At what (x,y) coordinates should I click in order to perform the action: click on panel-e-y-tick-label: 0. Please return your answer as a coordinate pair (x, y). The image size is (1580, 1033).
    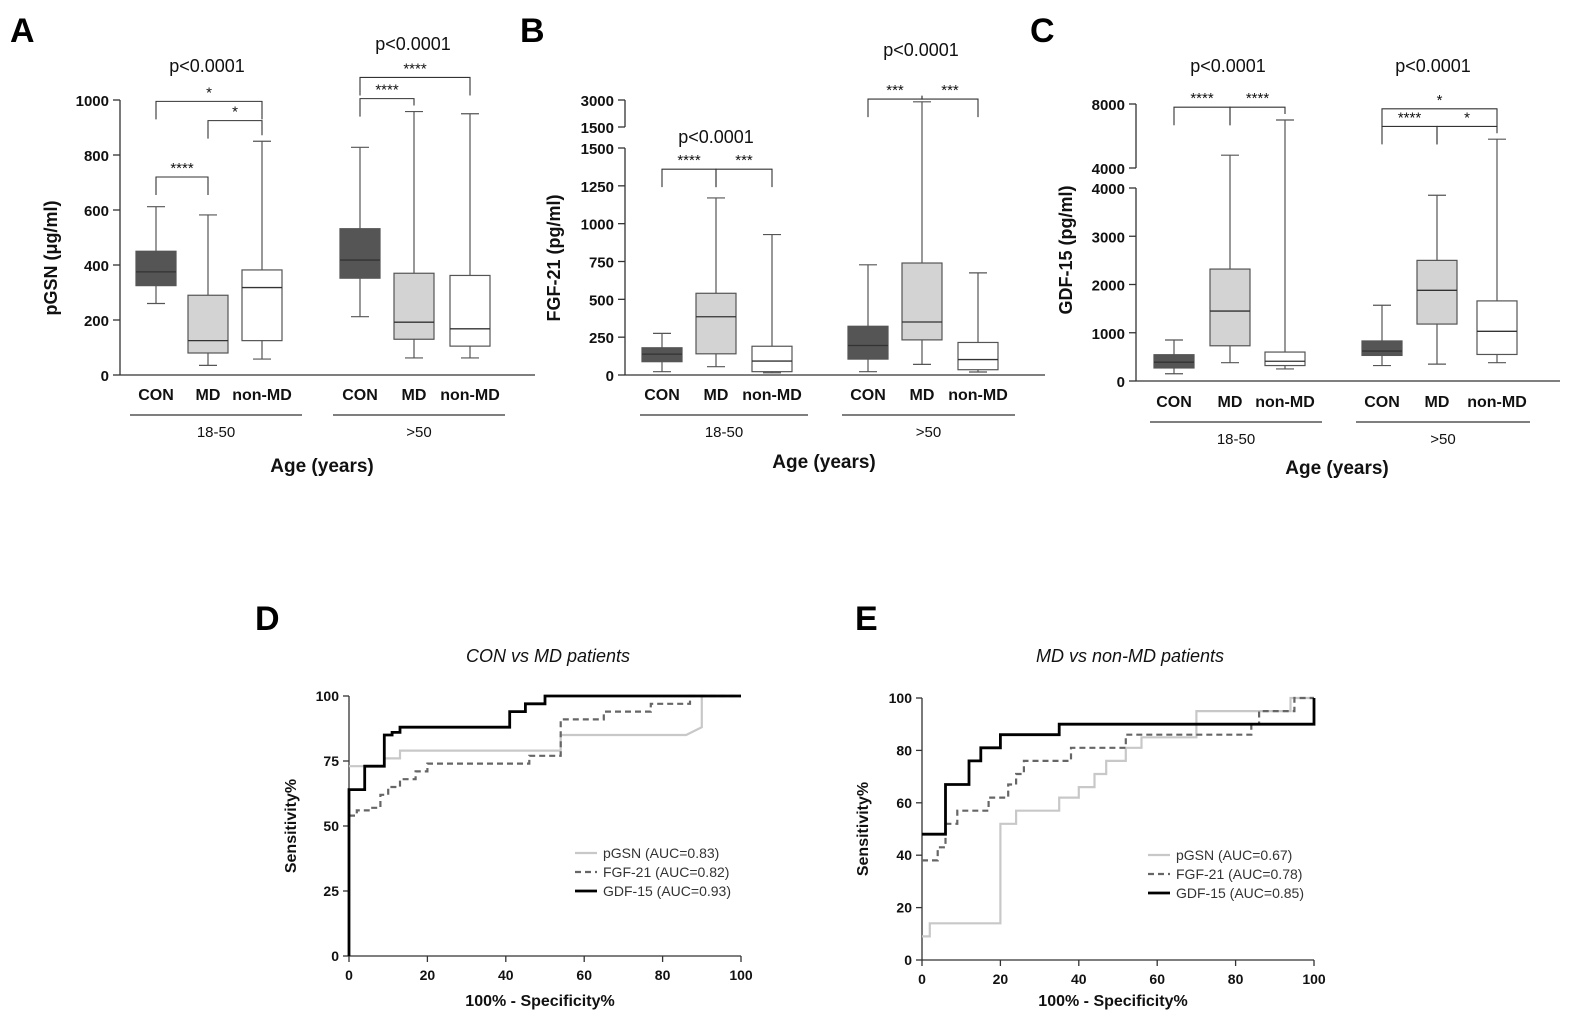
    Looking at the image, I should click on (908, 960).